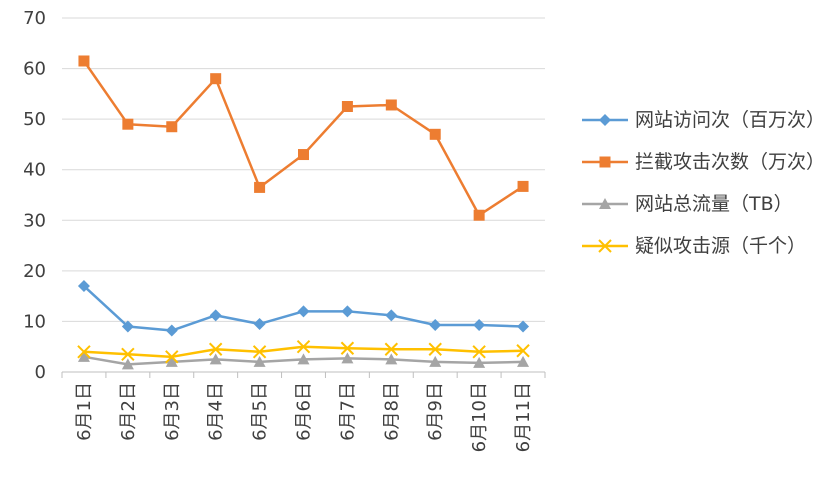 This screenshot has width=835, height=491. What do you see at coordinates (34, 69) in the screenshot?
I see `y-tick-label: 60` at bounding box center [34, 69].